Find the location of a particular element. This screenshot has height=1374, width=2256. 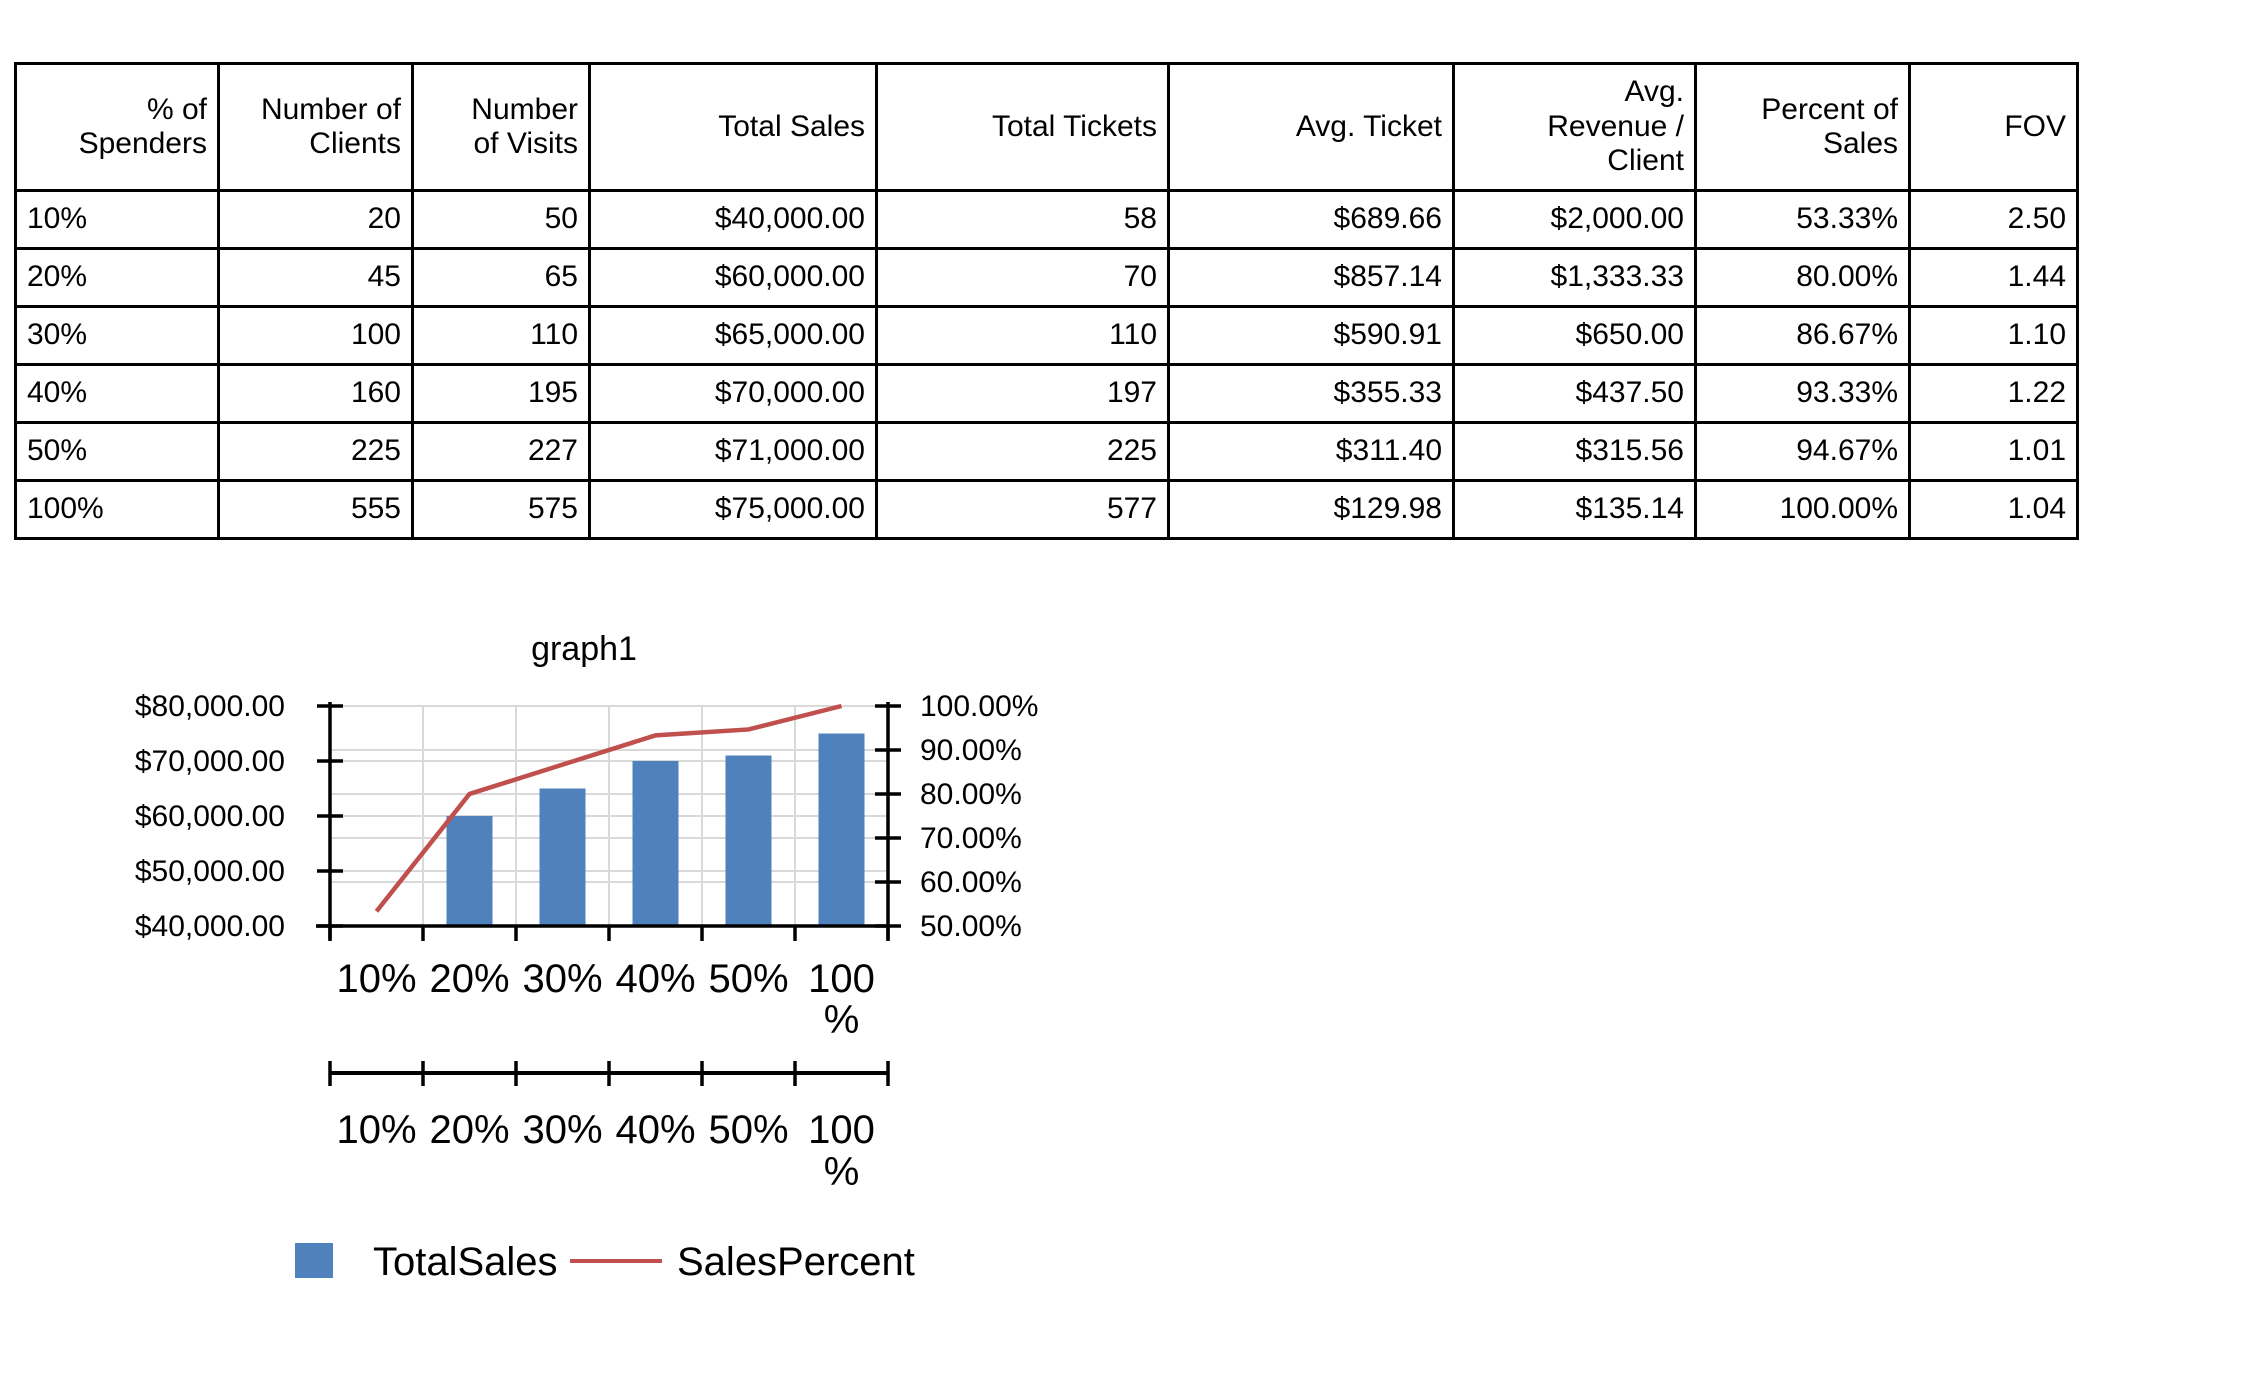

data-cell: $590.91 is located at coordinates (1311, 335).